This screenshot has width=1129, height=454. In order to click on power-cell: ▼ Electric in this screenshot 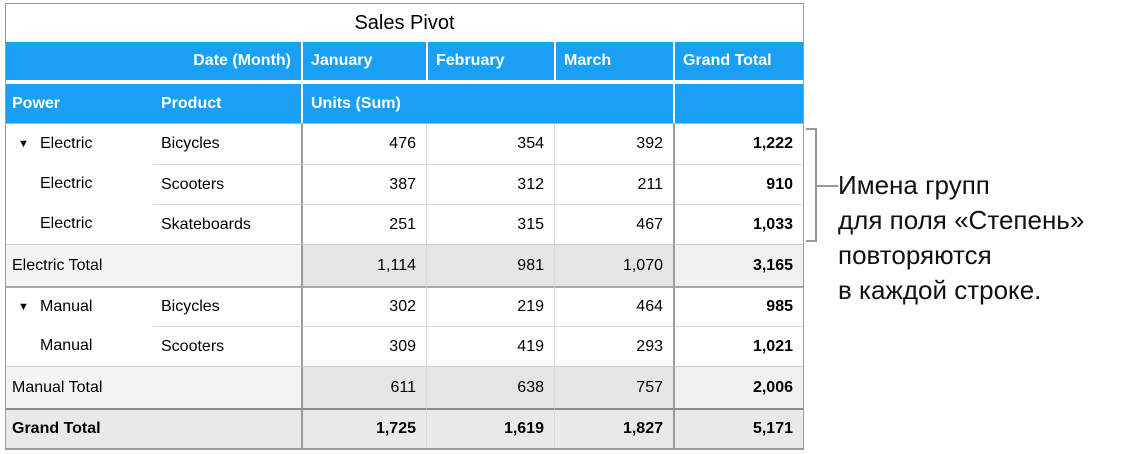, I will do `click(79, 144)`.